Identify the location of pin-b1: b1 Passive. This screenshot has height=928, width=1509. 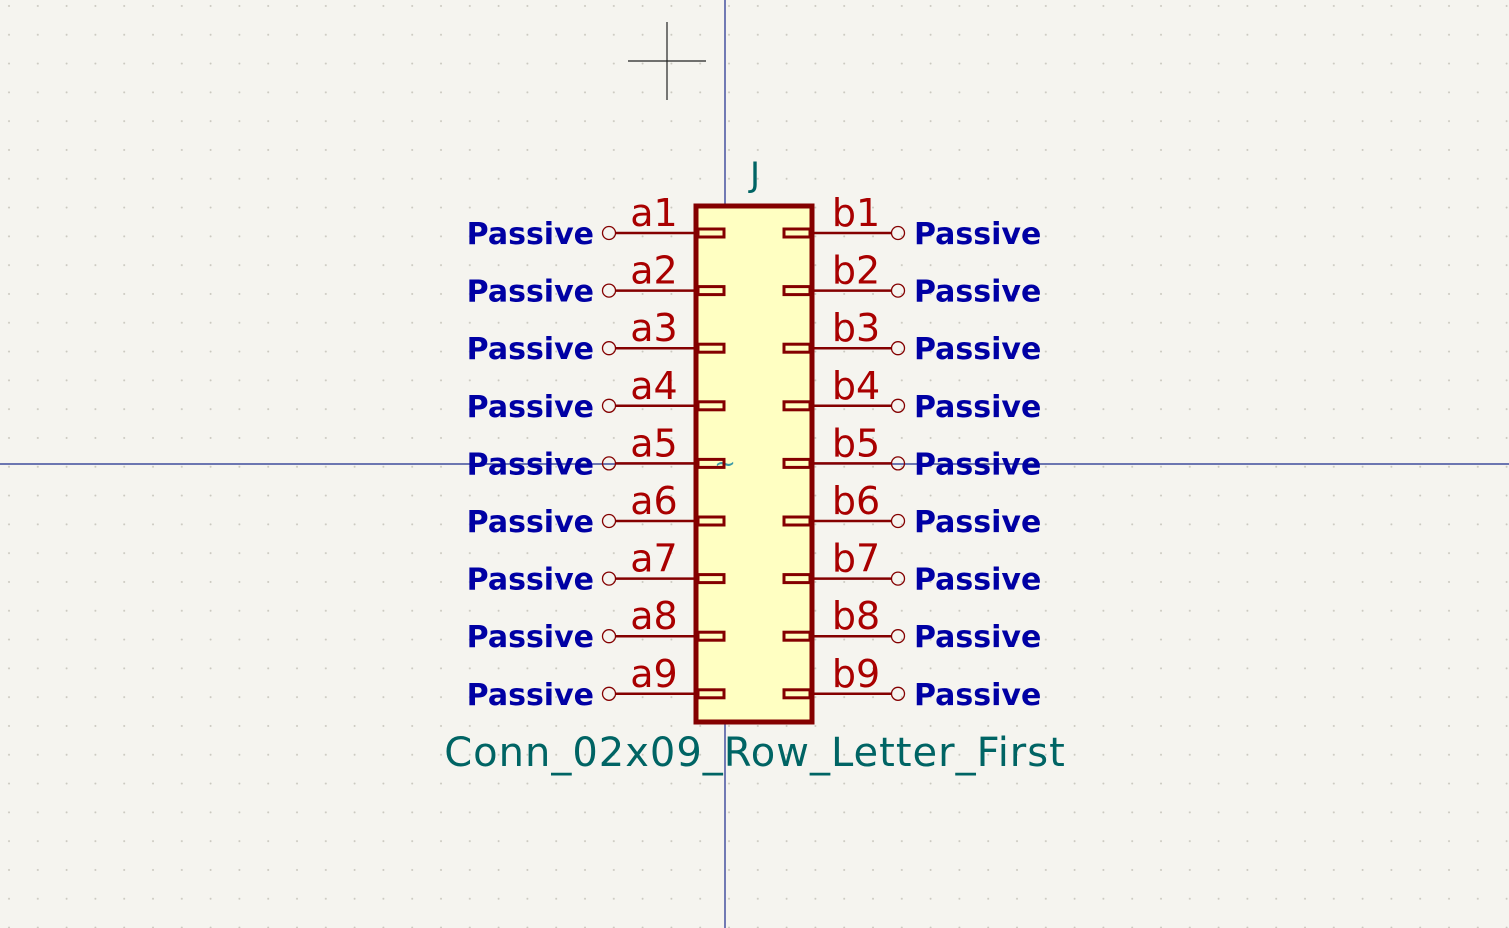
(911, 221).